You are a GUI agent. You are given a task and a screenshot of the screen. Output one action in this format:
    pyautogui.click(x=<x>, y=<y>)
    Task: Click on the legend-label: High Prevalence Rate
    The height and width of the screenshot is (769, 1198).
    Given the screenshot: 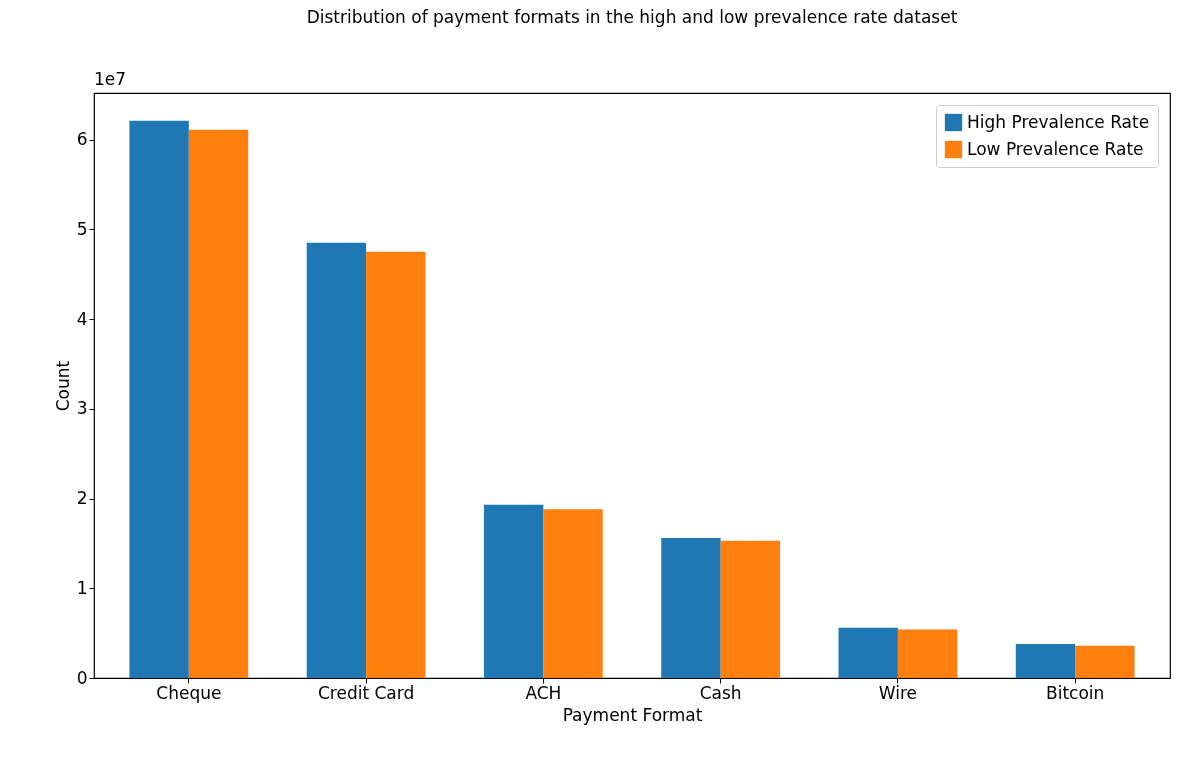 What is the action you would take?
    pyautogui.click(x=1058, y=121)
    